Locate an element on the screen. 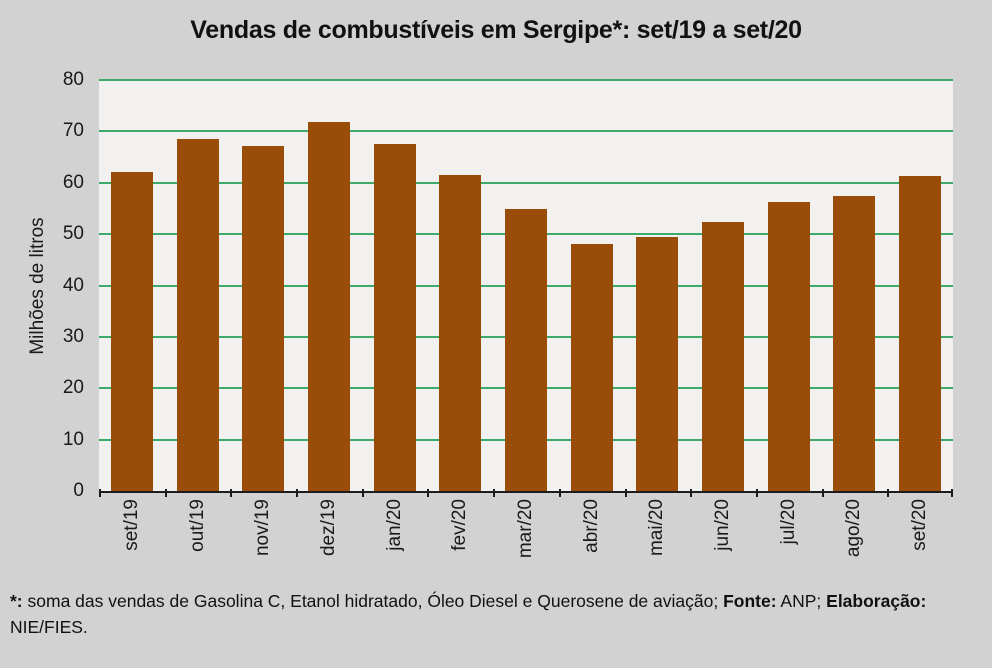 This screenshot has width=992, height=668. y-tick-label-60: 60 is located at coordinates (73, 182).